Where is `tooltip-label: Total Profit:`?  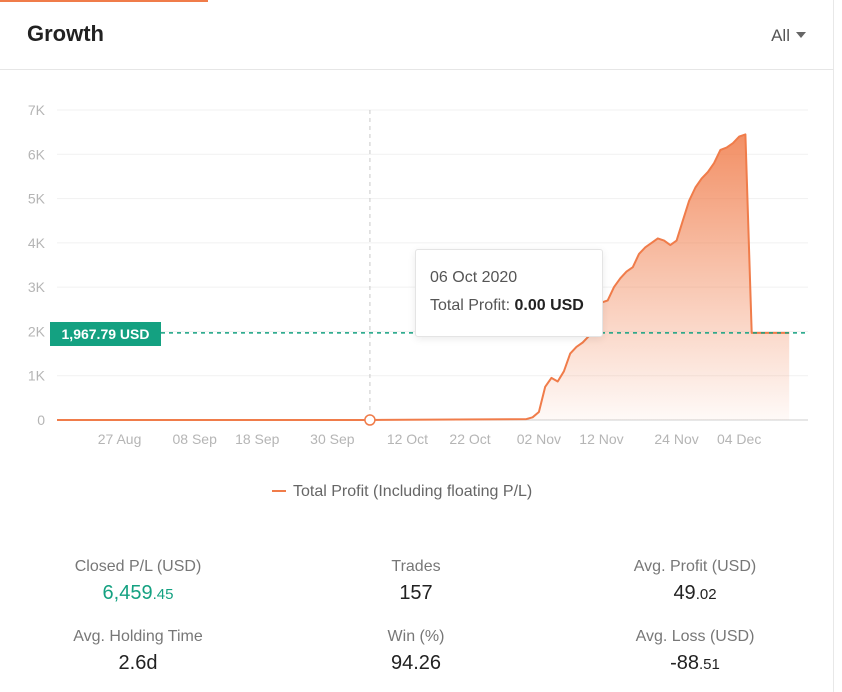
tooltip-label: Total Profit: is located at coordinates (470, 305).